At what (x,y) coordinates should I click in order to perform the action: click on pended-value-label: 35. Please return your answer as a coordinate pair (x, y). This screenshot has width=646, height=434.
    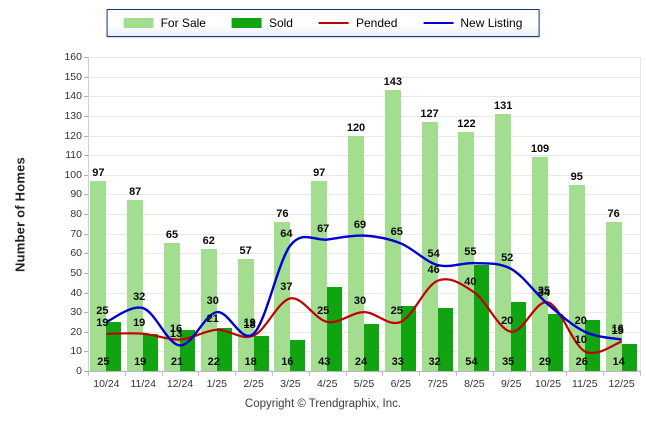
    Looking at the image, I should click on (544, 291).